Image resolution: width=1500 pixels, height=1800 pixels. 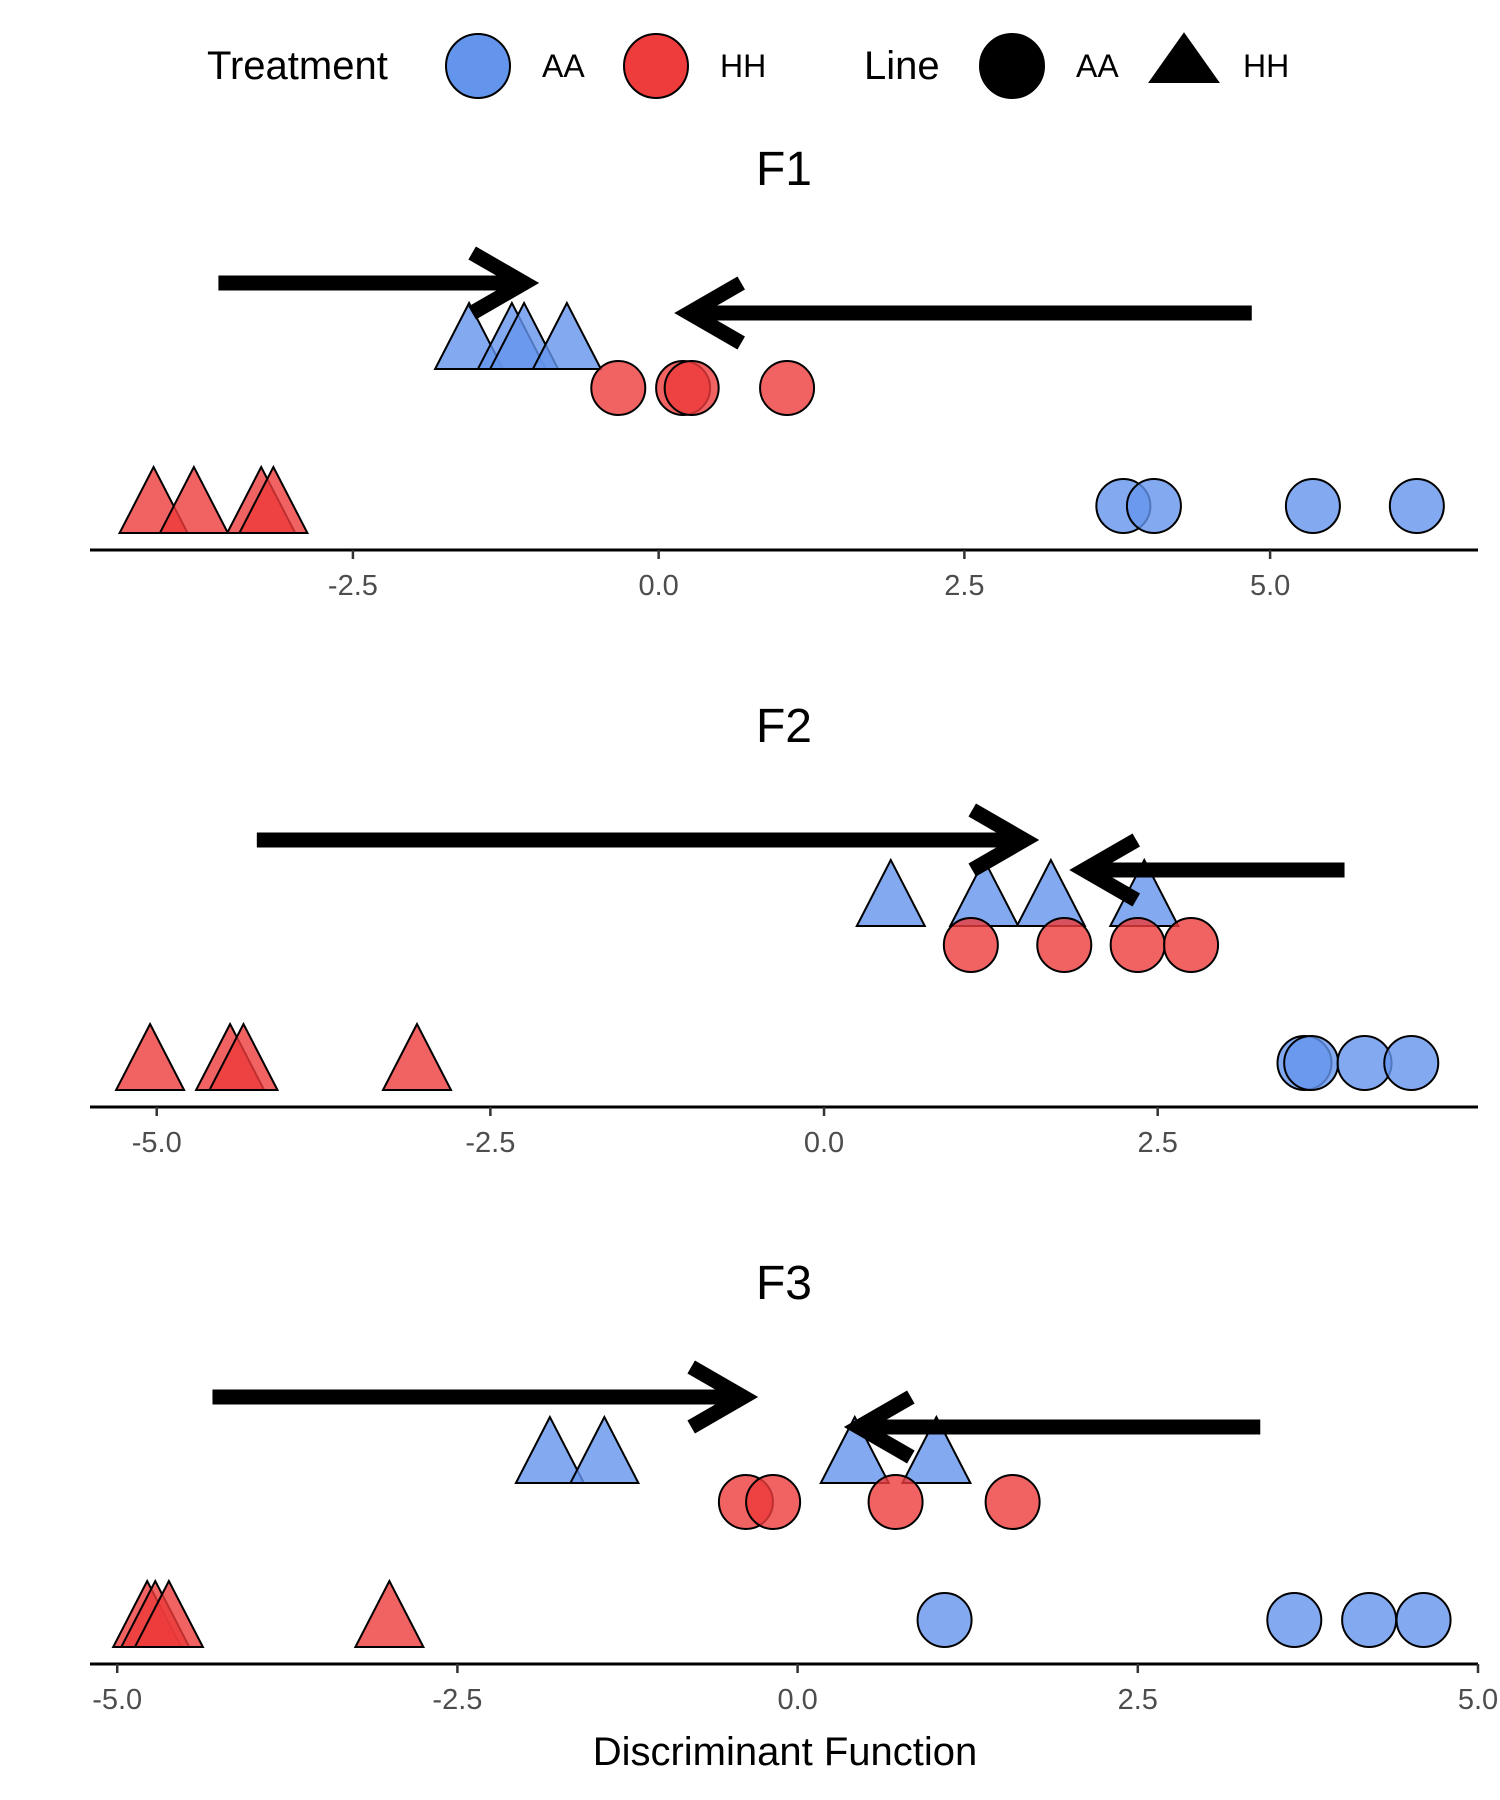 I want to click on x-tick-label-f3: -5.0, so click(x=117, y=1700).